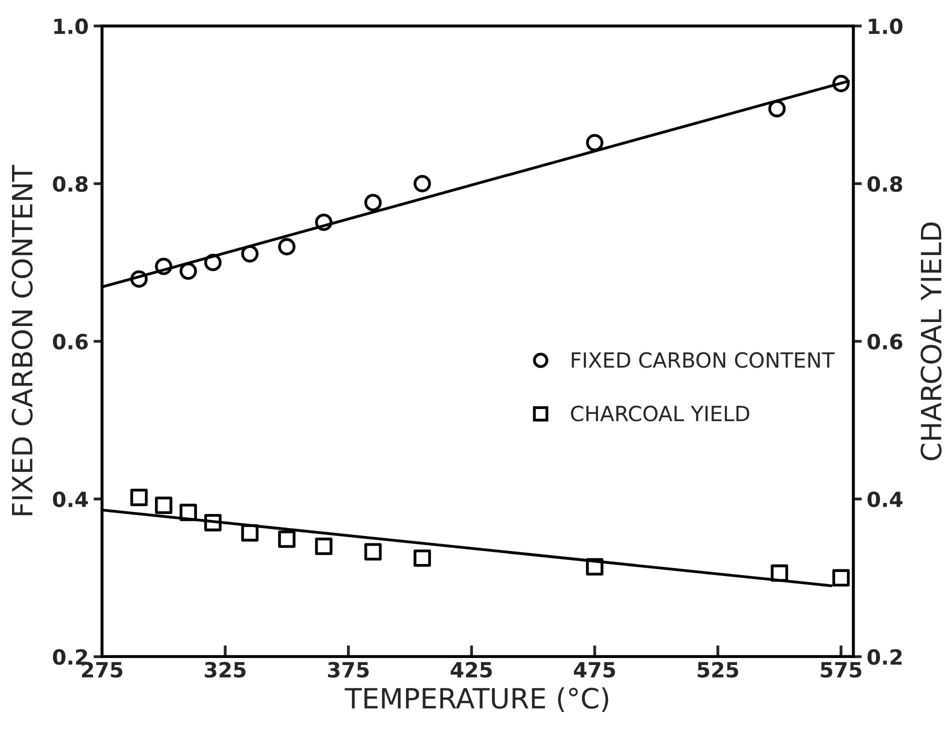  Describe the element at coordinates (885, 26) in the screenshot. I see `y2-tick-label: 1.0` at that location.